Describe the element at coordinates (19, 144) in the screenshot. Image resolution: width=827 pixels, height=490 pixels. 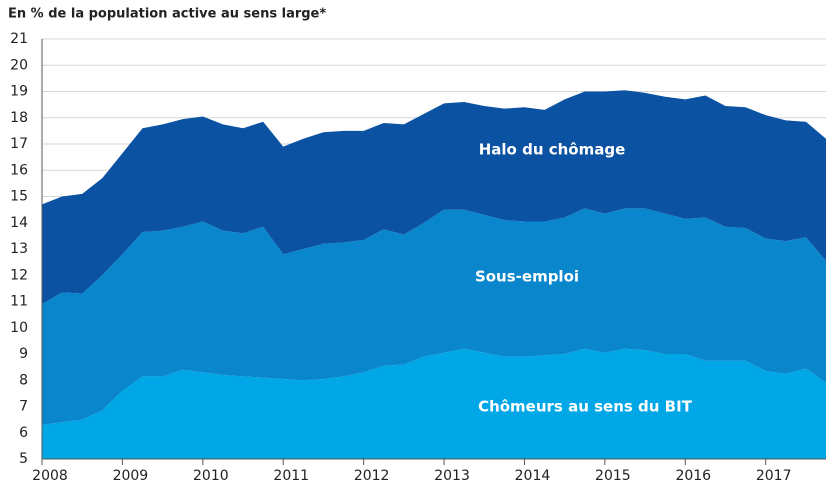
I see `y-tick-label: 17` at that location.